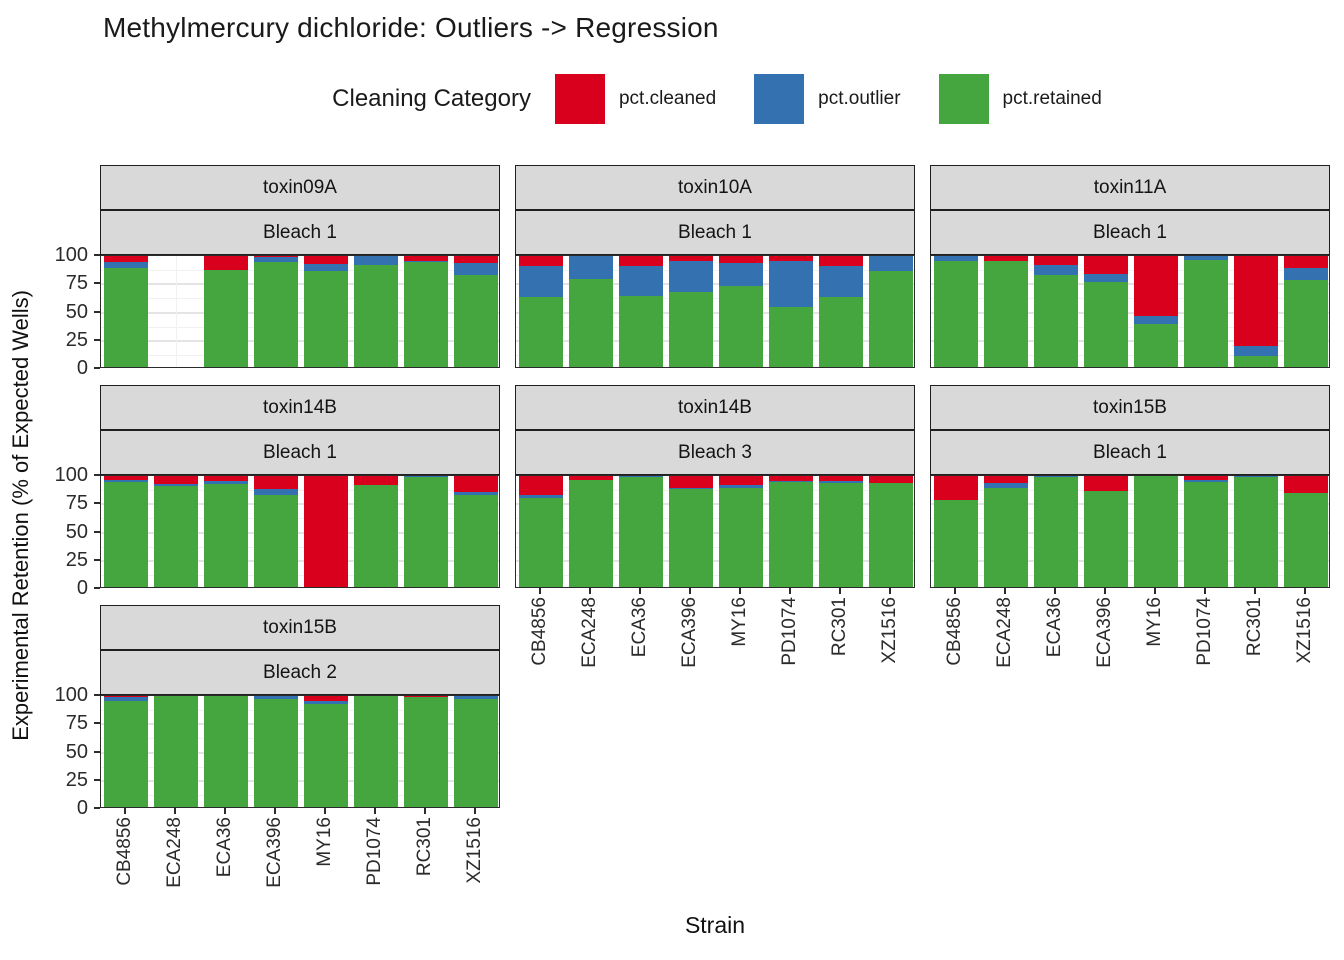 The image size is (1344, 960). Describe the element at coordinates (76, 531) in the screenshot. I see `y-tick-label: 50` at that location.